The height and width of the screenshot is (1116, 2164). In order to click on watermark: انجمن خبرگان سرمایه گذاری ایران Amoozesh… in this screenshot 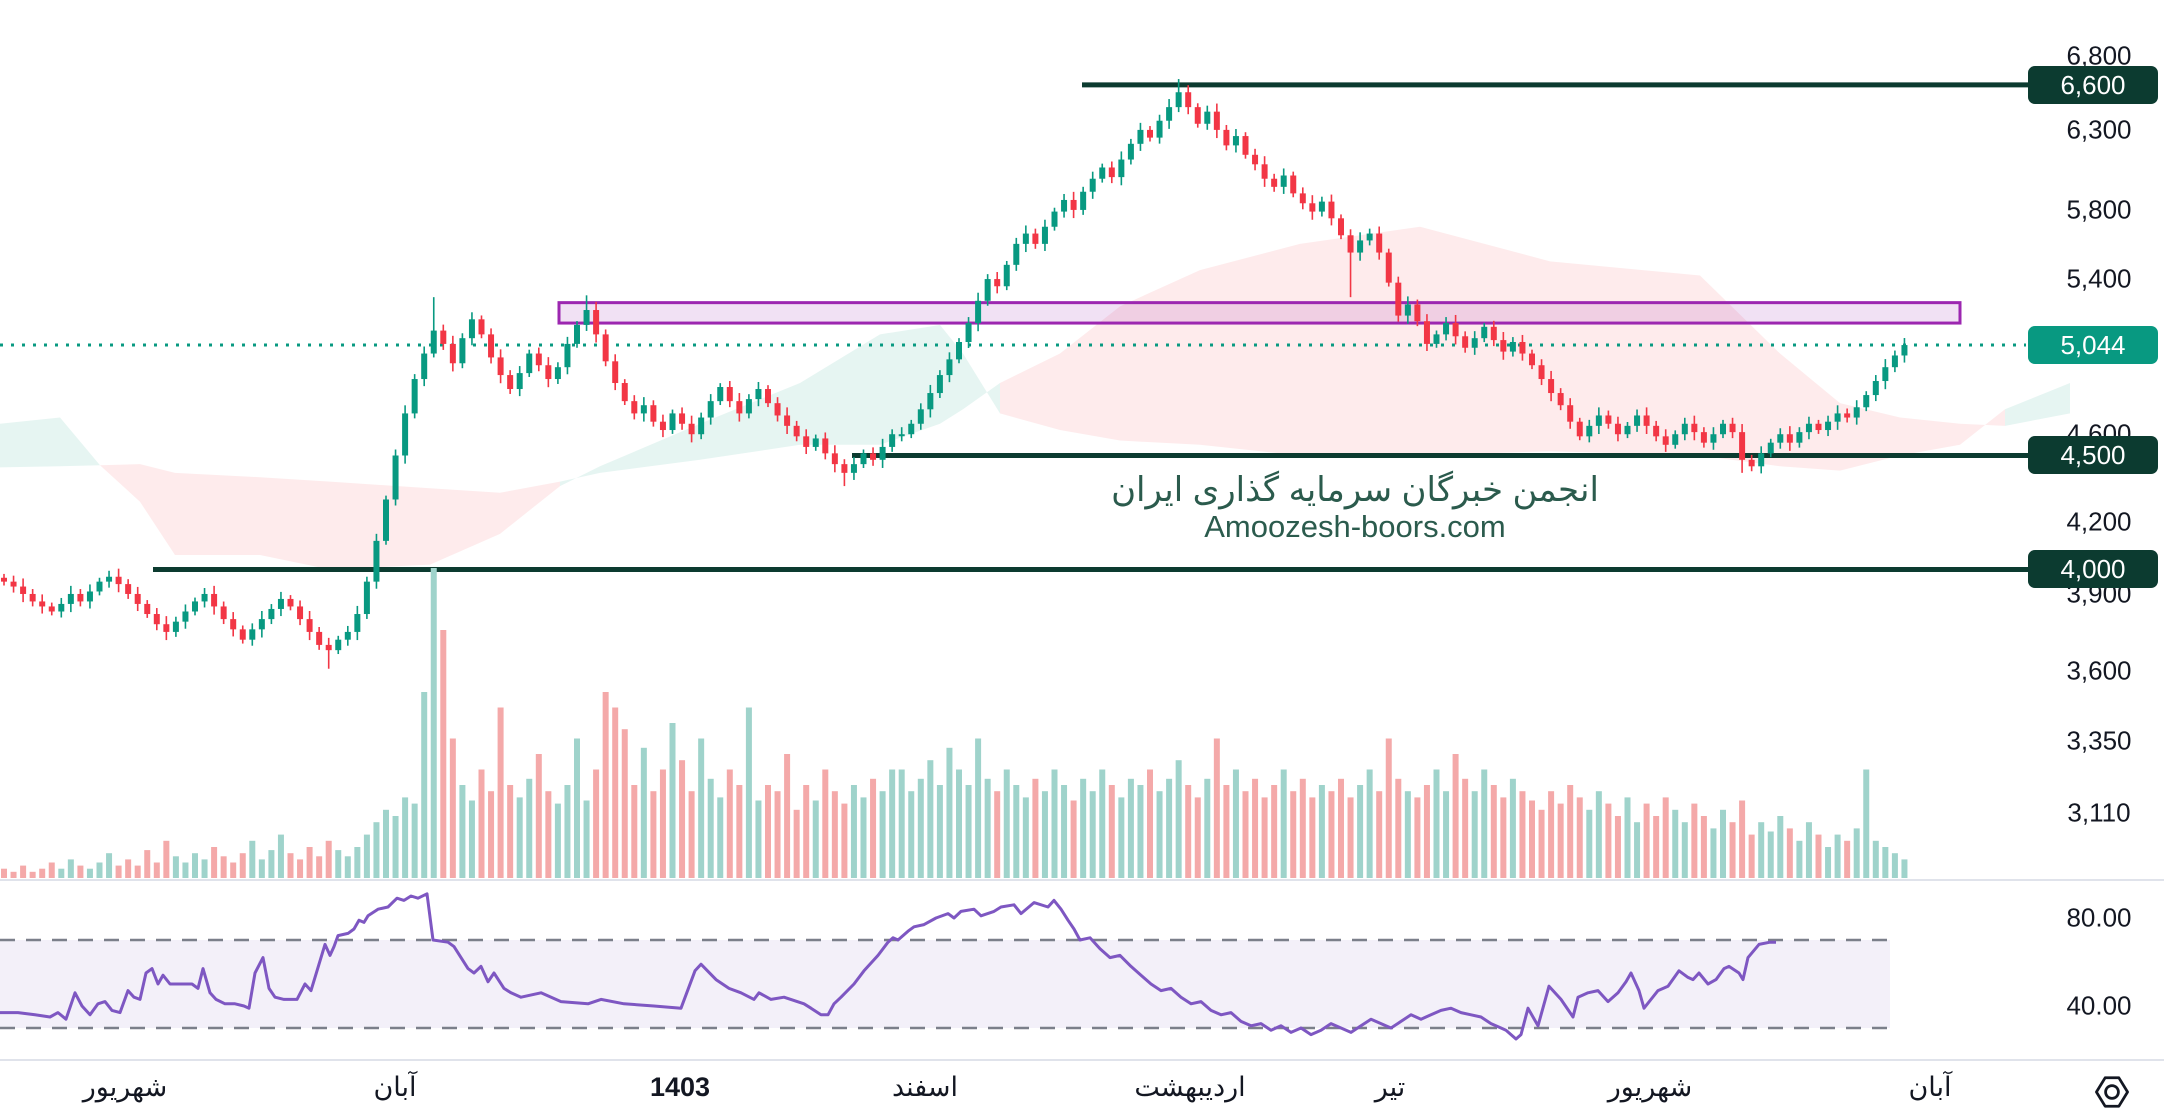, I will do `click(1355, 507)`.